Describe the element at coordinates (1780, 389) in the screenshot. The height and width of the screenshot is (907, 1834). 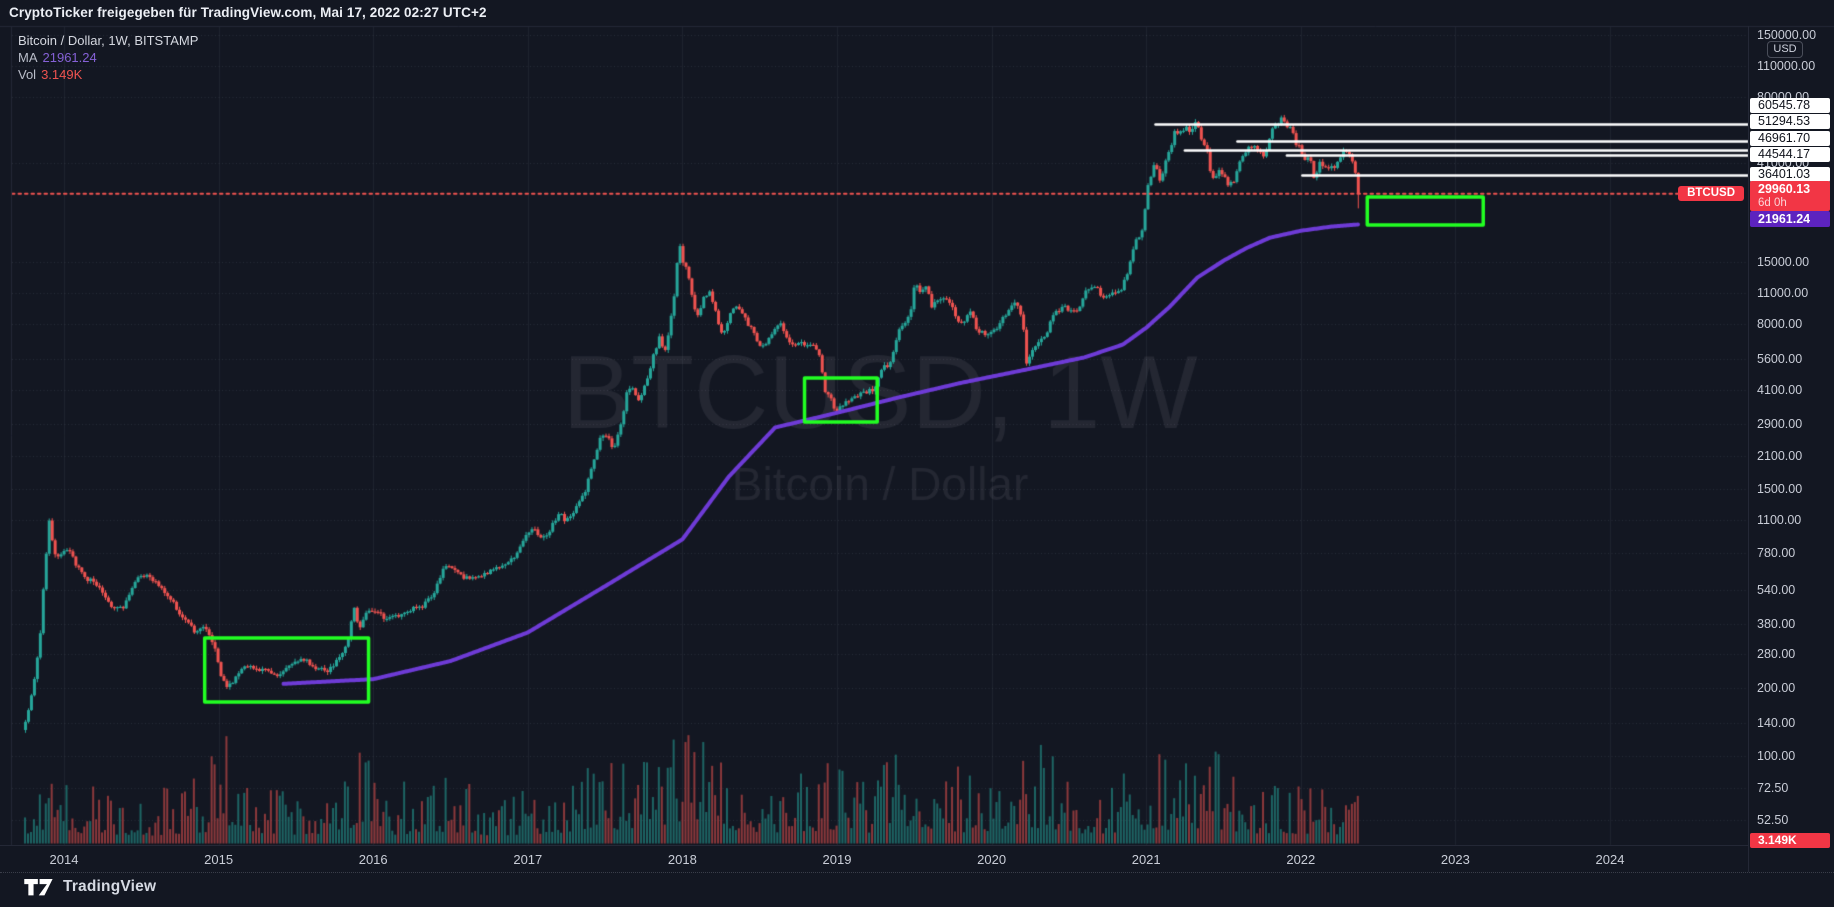
I see `price-tick: 4100.00` at that location.